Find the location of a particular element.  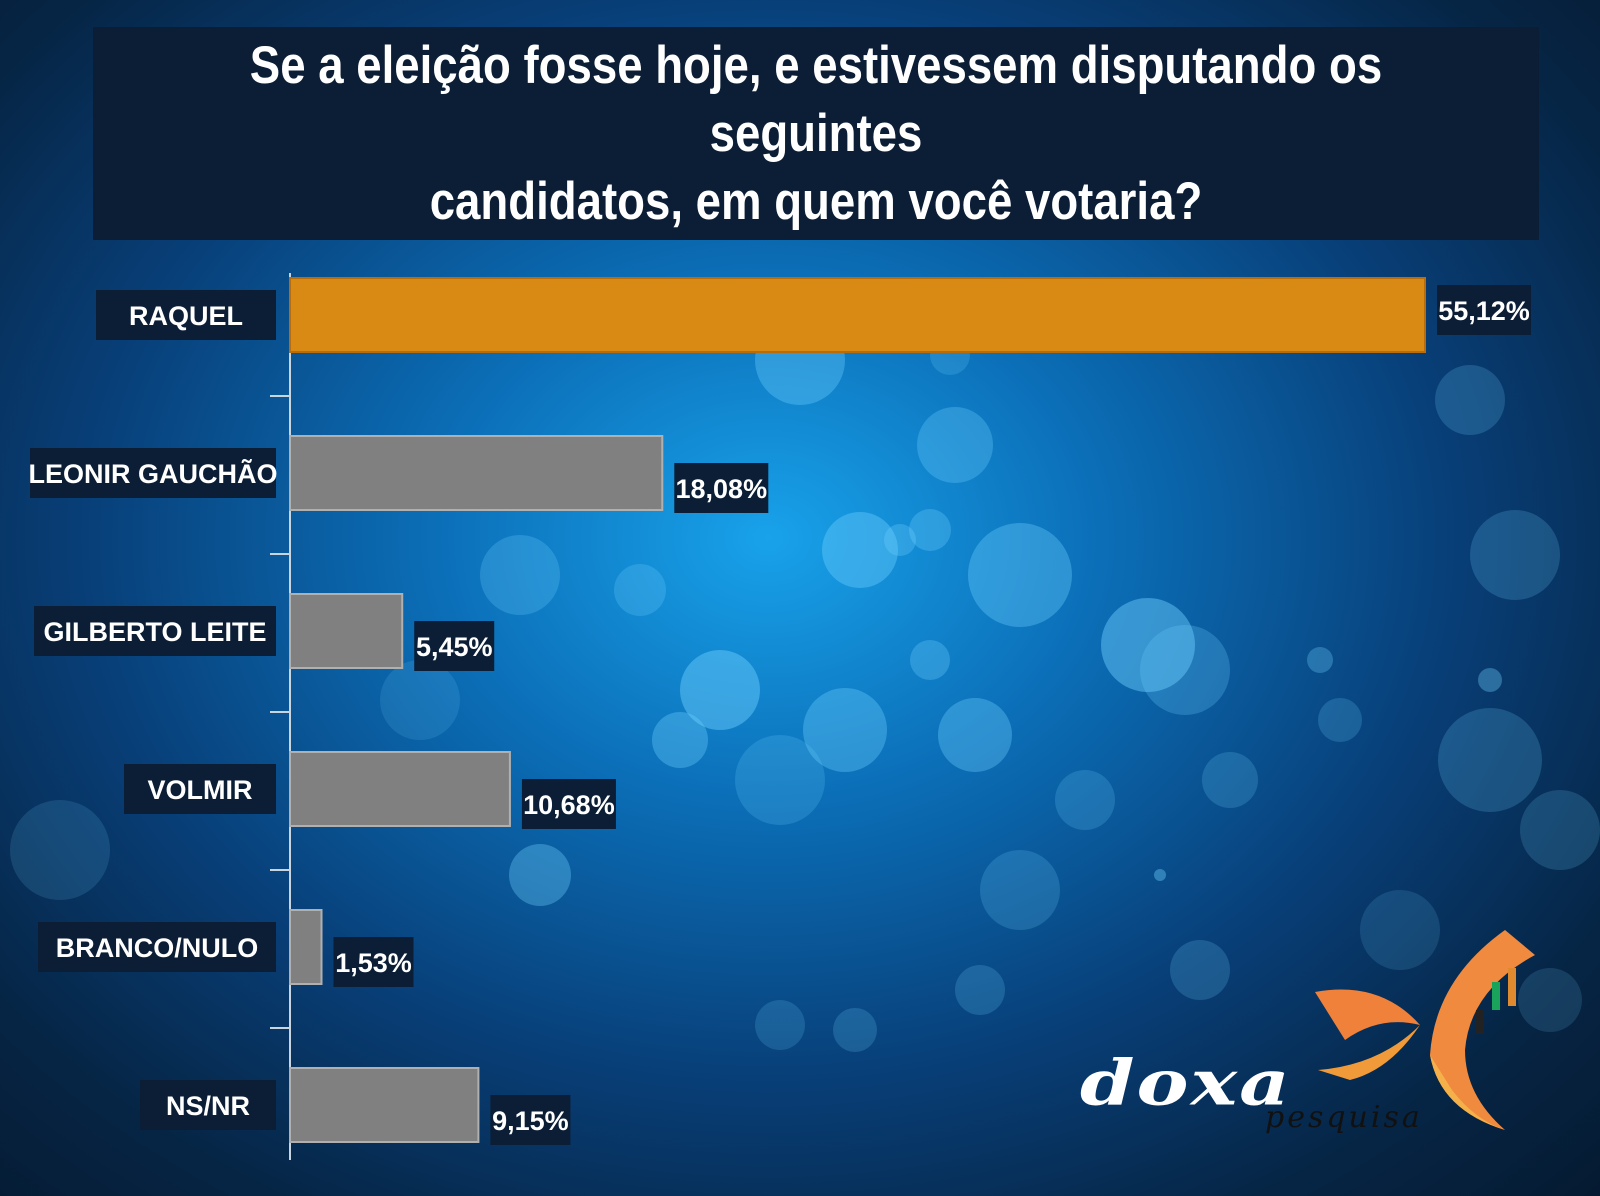

category-label: LEONIR GAUCHÃO is located at coordinates (153, 473).